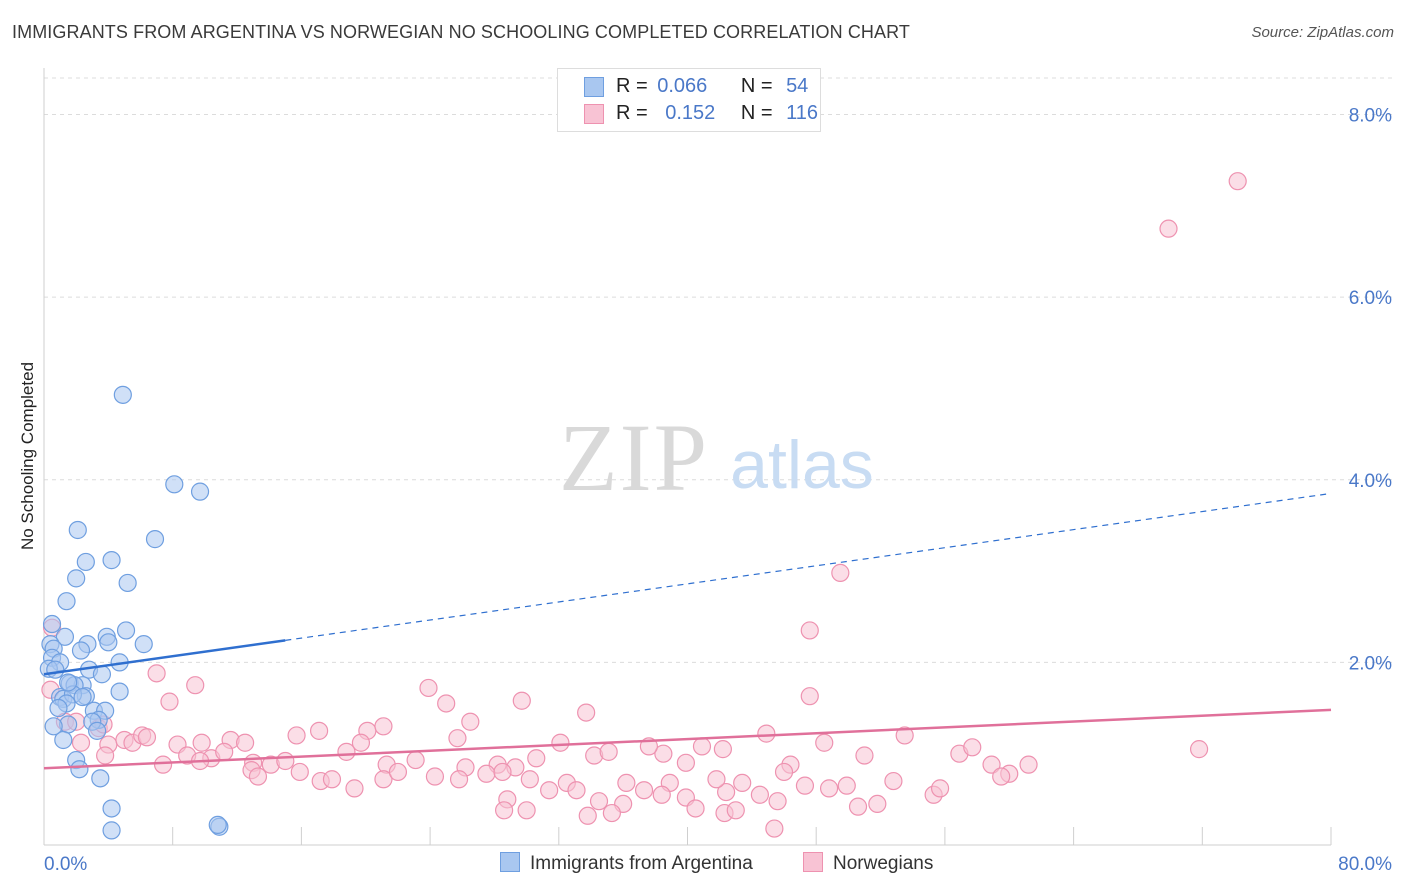 This screenshot has height=892, width=1406. I want to click on x-tick-label: 80.0%, so click(1365, 864).